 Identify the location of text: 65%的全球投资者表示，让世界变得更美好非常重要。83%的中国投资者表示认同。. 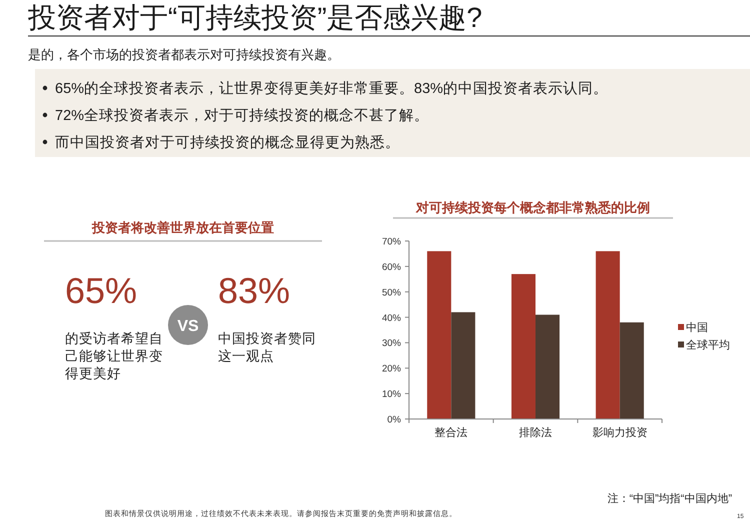
(331, 88).